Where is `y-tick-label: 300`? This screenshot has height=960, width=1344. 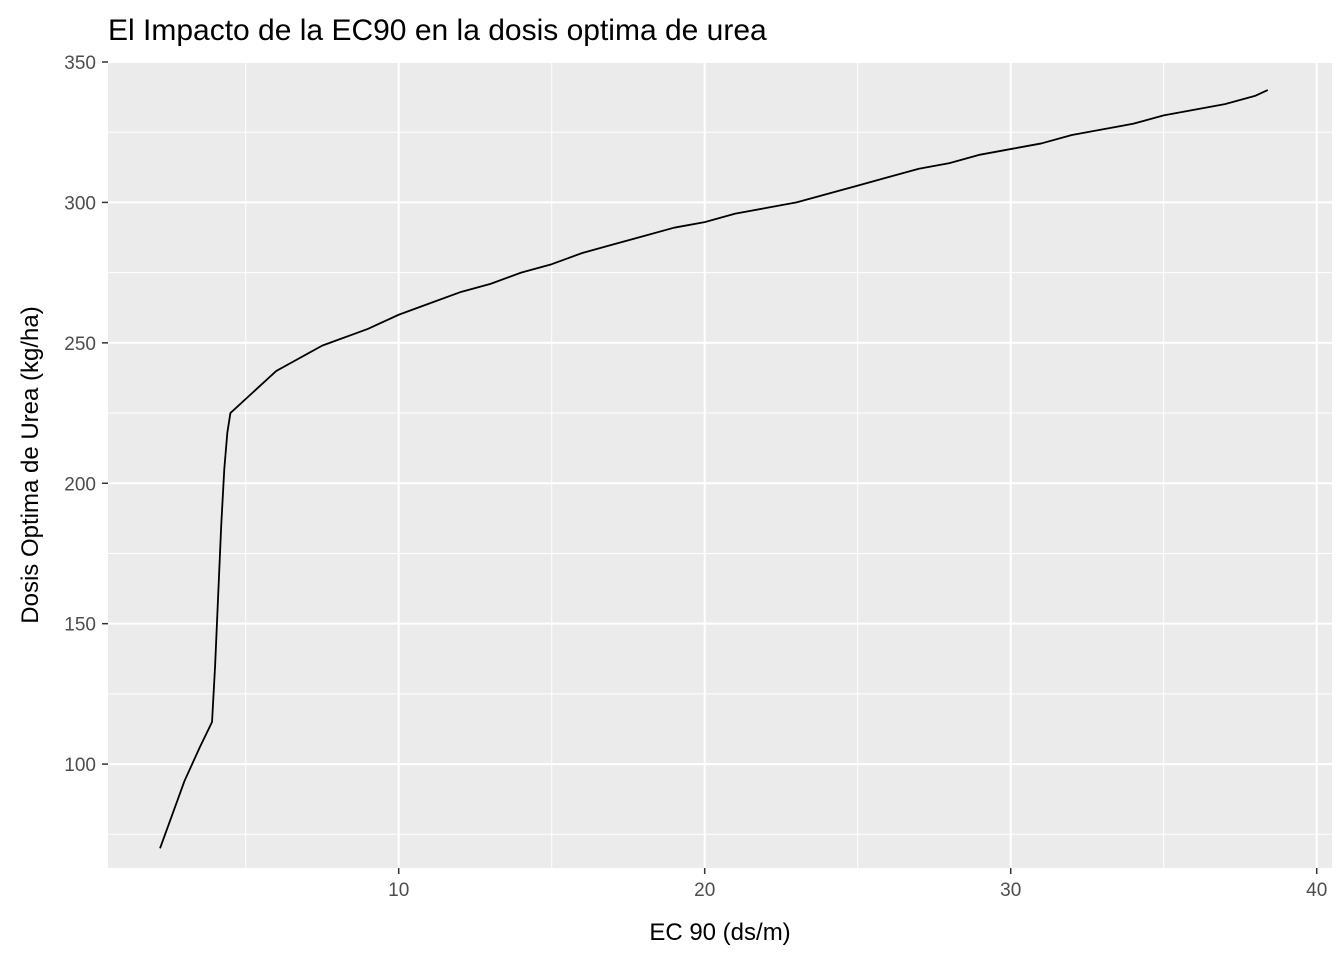 y-tick-label: 300 is located at coordinates (80, 203).